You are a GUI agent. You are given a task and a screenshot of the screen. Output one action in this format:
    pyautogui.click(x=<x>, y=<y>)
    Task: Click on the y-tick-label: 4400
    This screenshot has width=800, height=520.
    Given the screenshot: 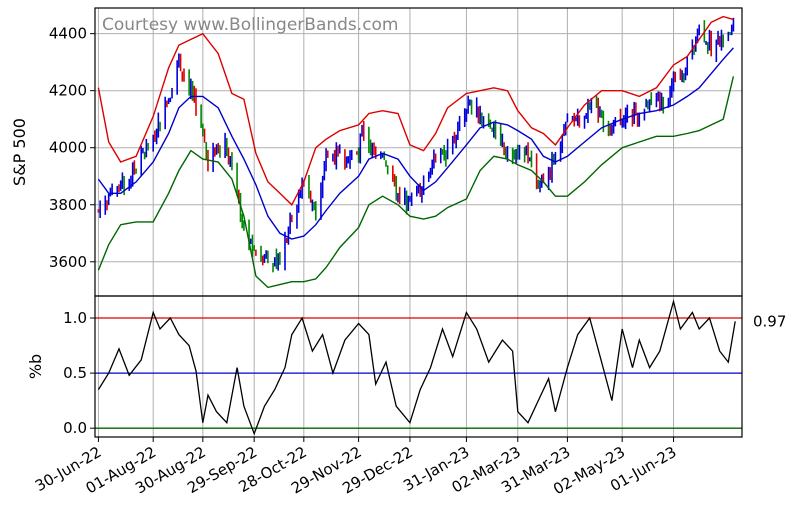 What is the action you would take?
    pyautogui.click(x=68, y=34)
    